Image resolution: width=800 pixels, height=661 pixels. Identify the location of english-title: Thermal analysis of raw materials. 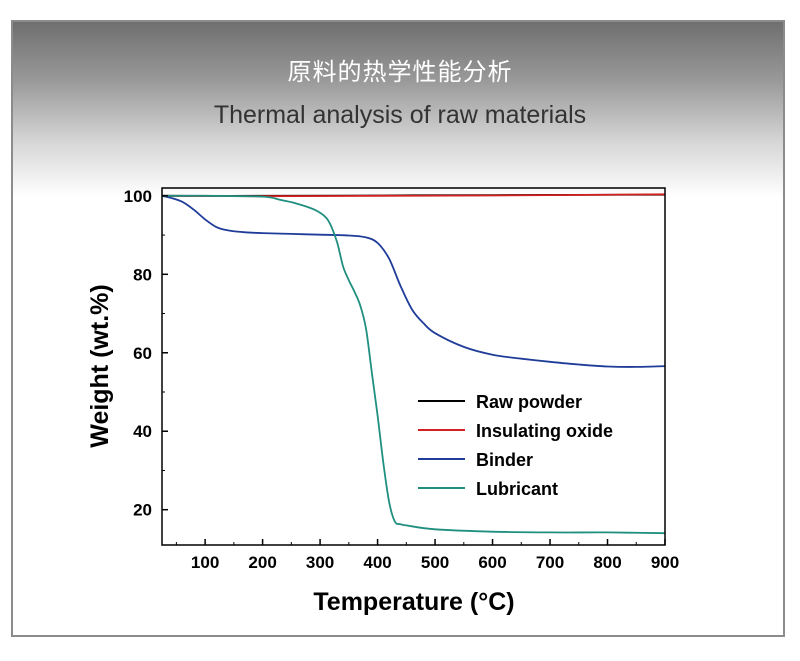
(400, 115).